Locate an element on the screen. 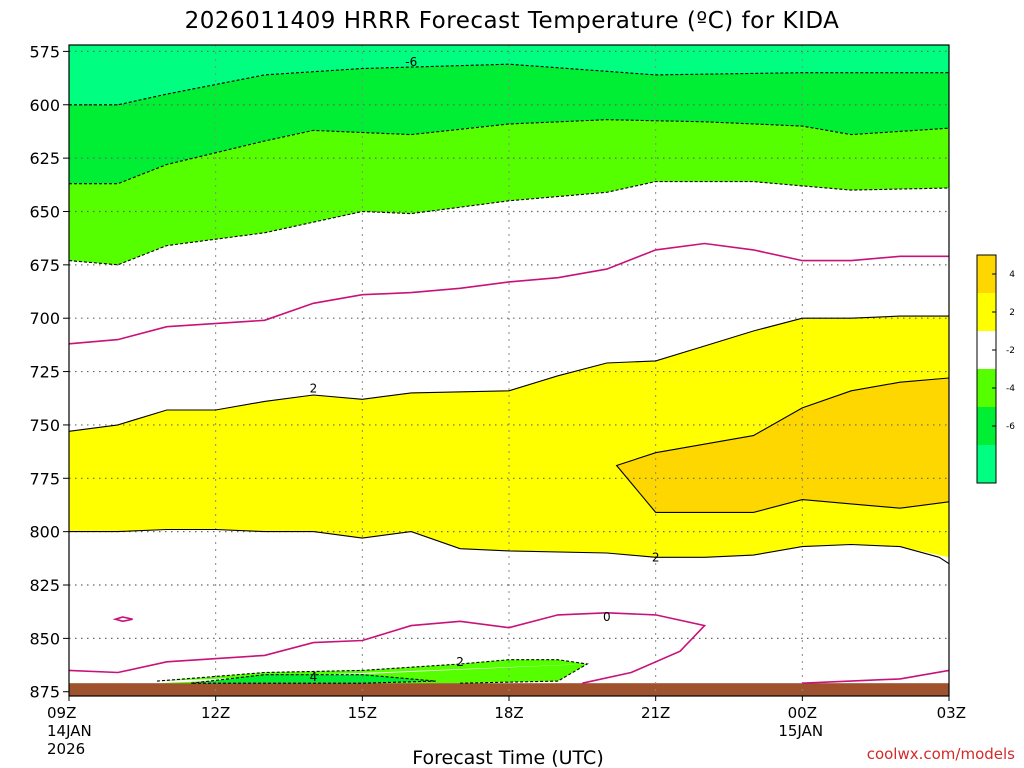  credit-text: coolwx.com/models is located at coordinates (941, 754).